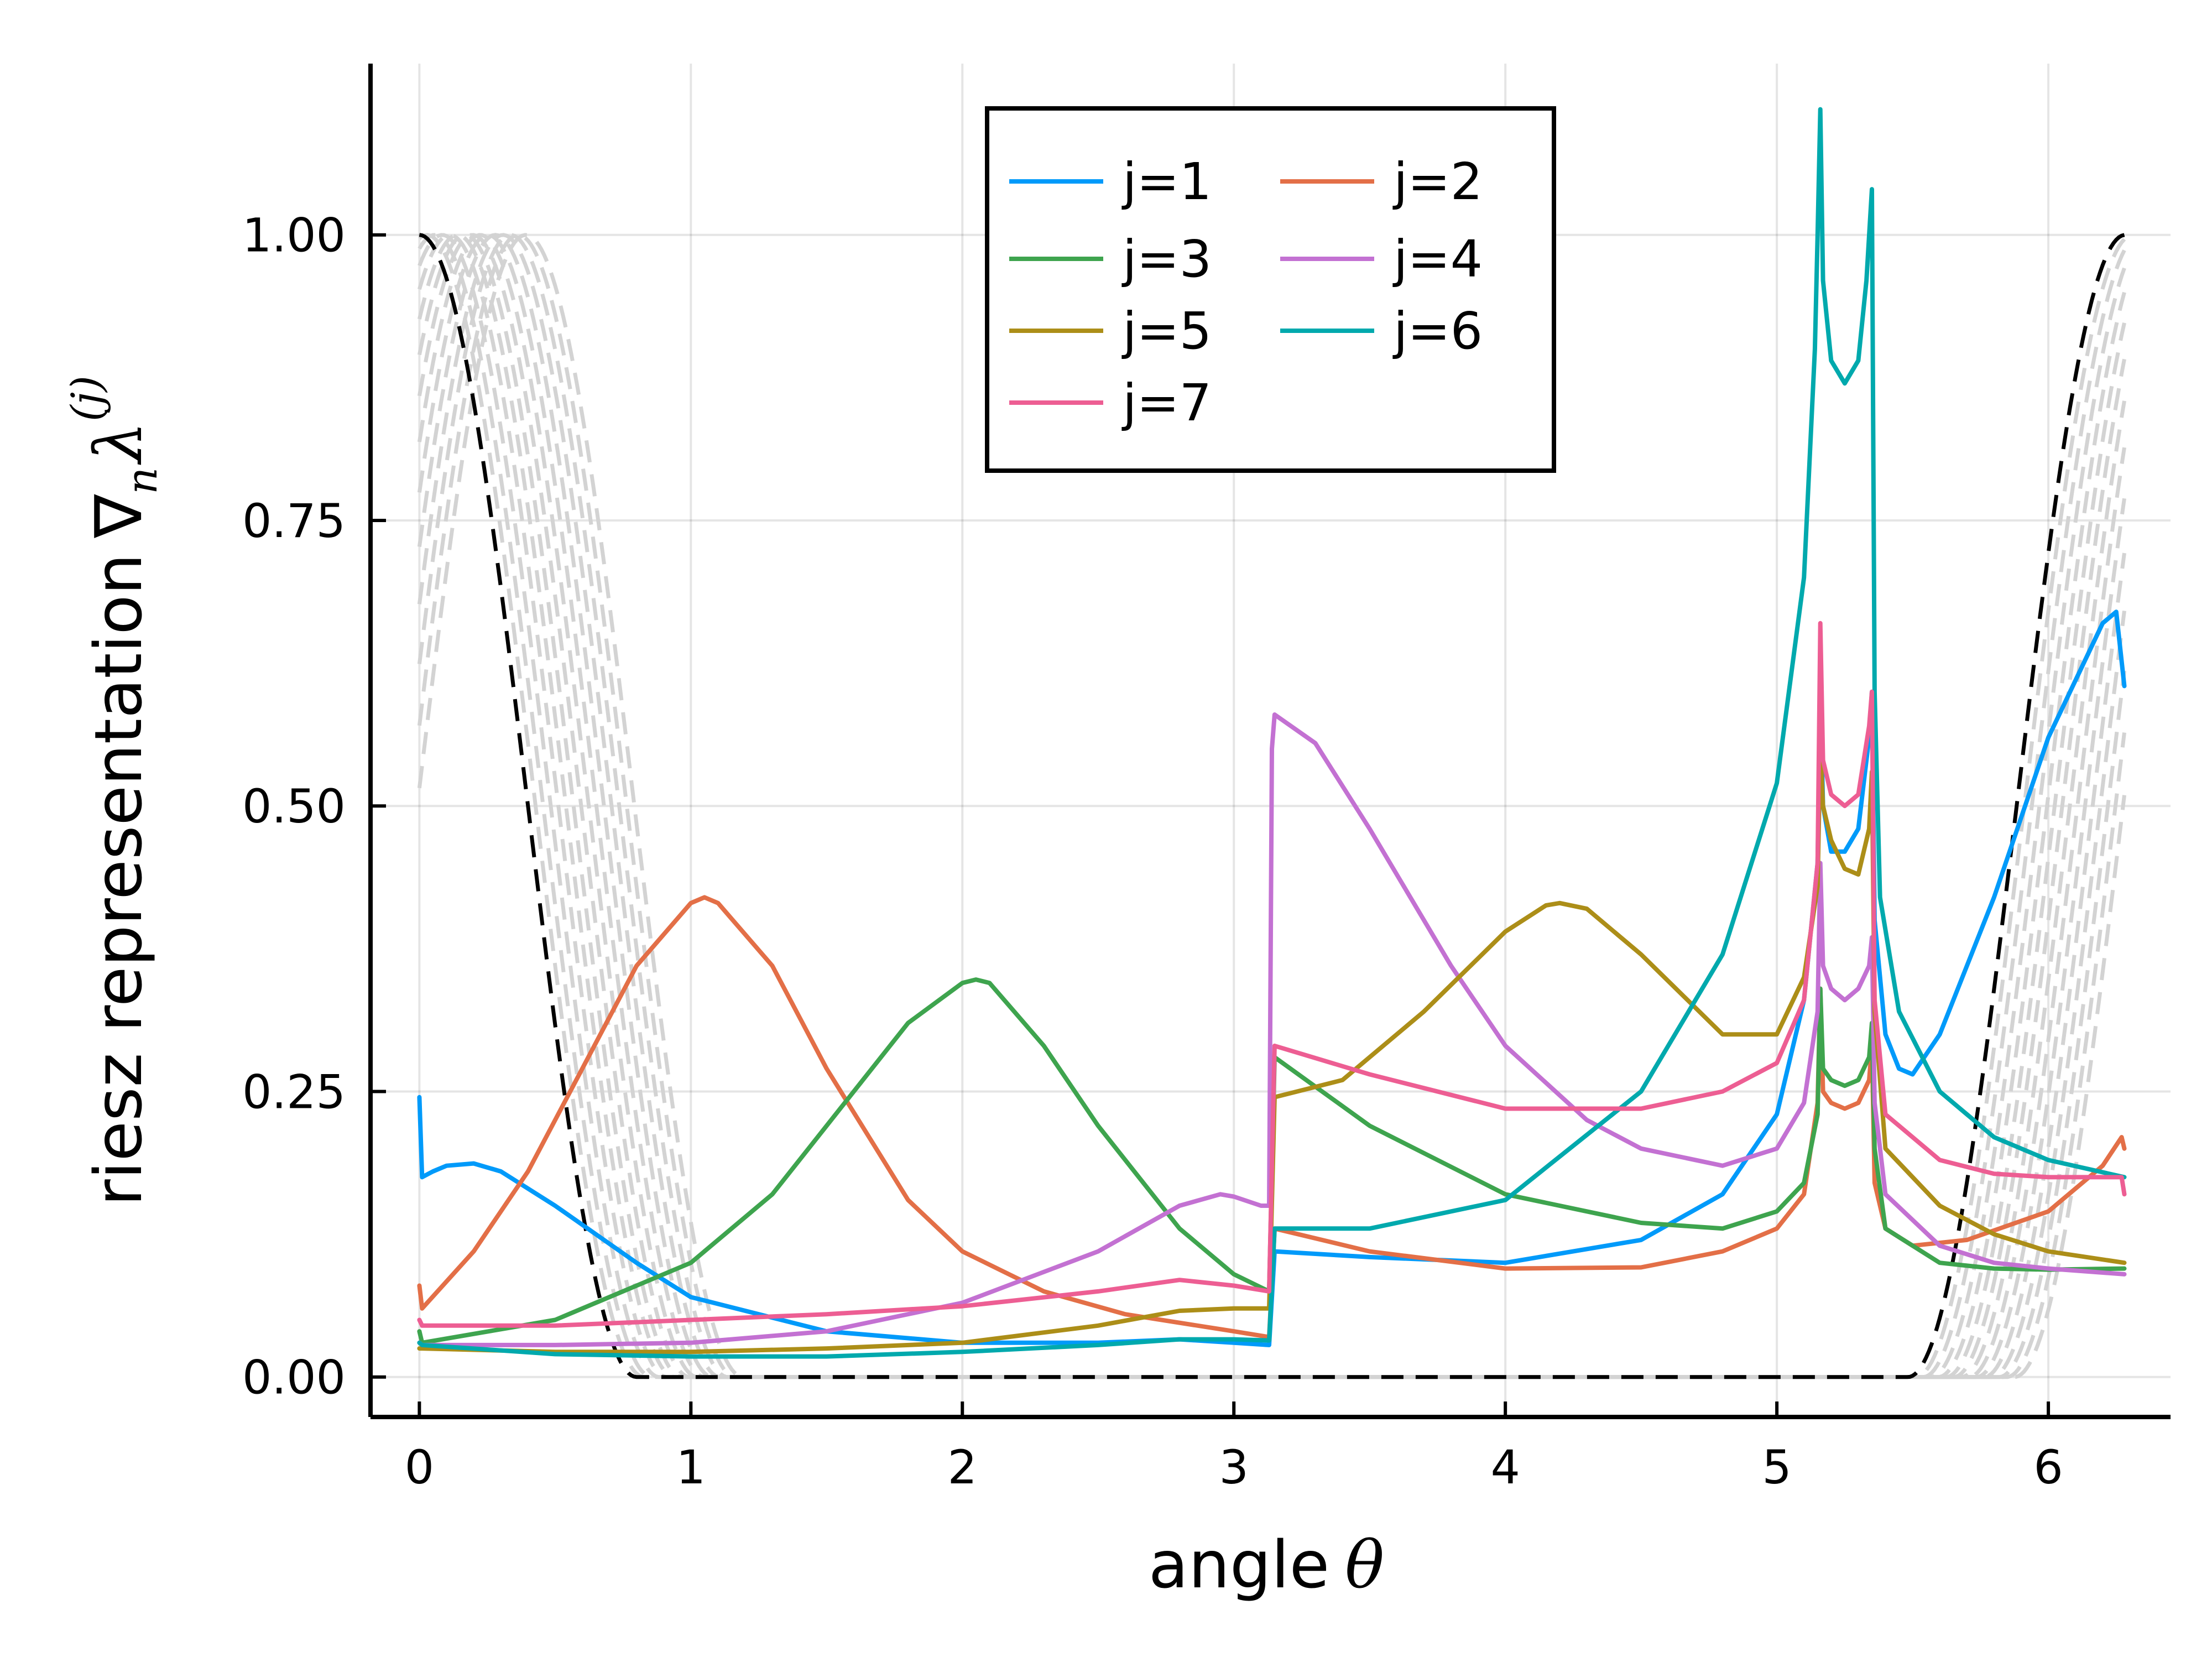 Image resolution: width=2212 pixels, height=1662 pixels. I want to click on legend-box, so click(1271, 289).